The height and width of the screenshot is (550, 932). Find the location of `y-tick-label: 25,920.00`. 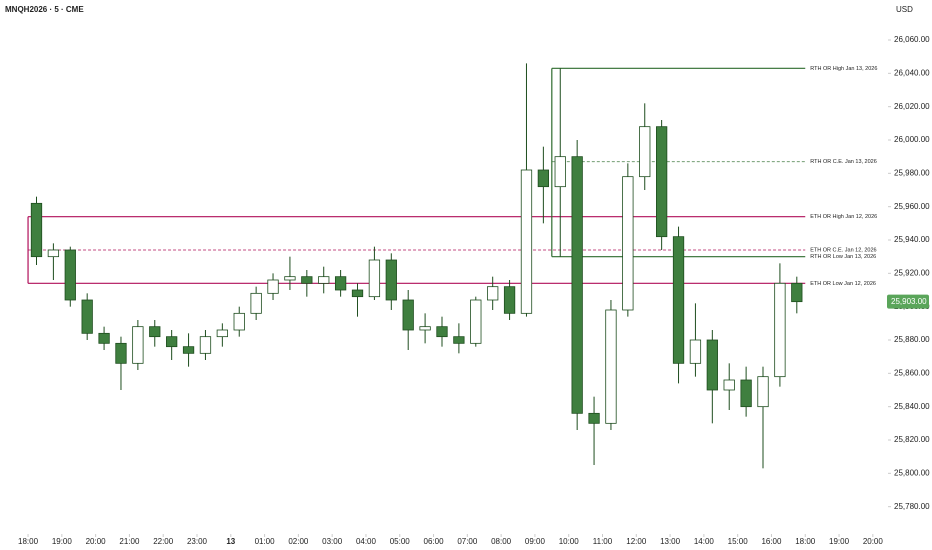

y-tick-label: 25,920.00 is located at coordinates (912, 272).